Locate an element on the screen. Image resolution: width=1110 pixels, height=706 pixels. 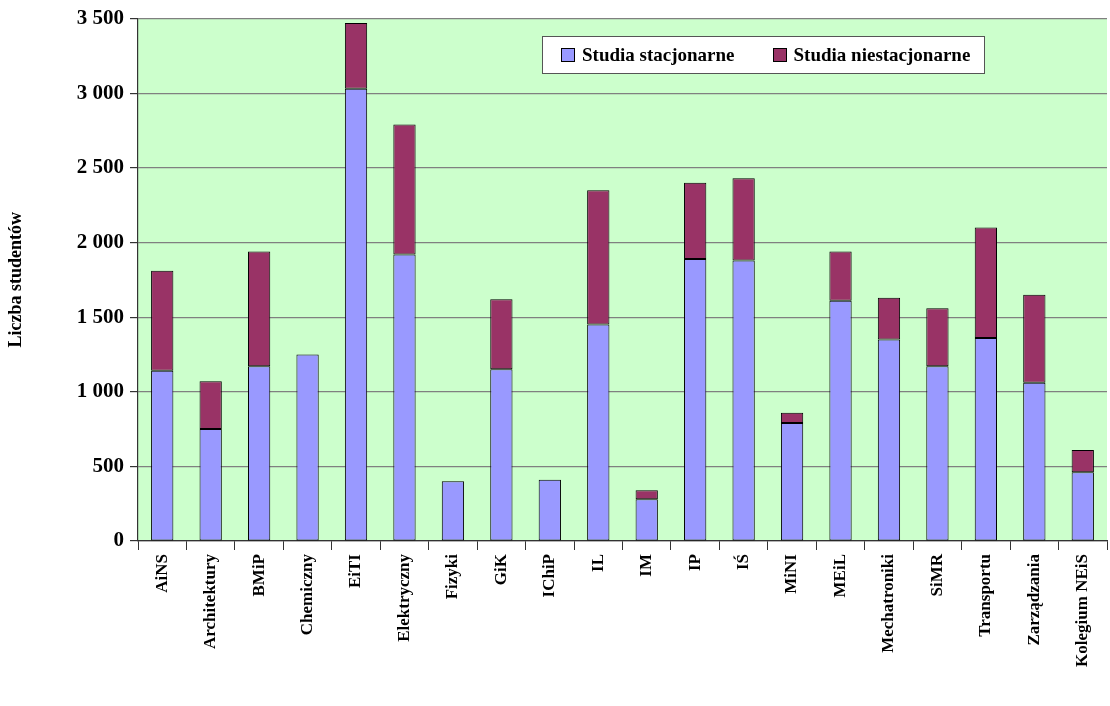
x-tick-label: MEiL is located at coordinates (839, 576).